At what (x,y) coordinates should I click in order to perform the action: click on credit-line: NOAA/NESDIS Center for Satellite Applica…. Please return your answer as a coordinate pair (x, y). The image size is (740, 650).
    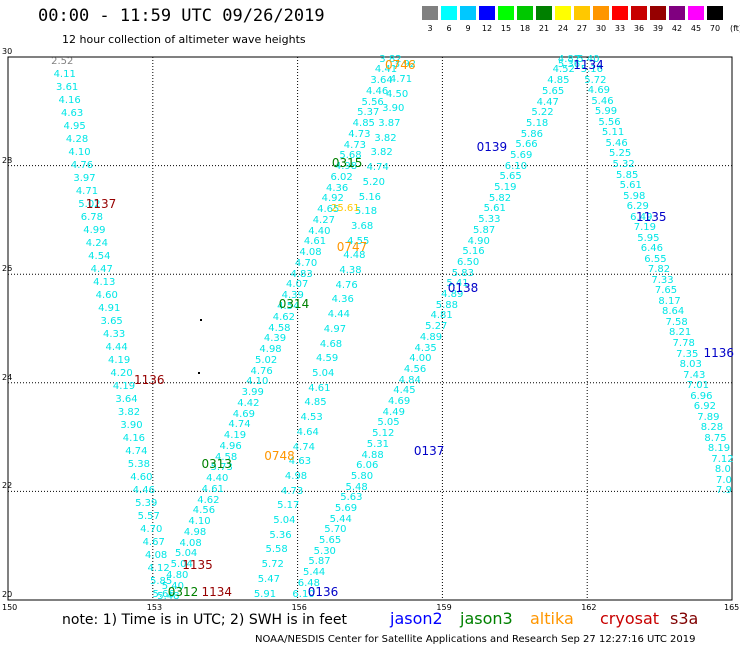
    Looking at the image, I should click on (475, 639).